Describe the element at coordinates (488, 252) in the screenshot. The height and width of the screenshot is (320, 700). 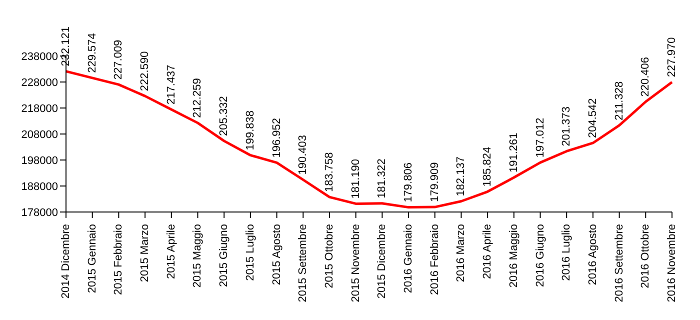
I see `x-tick-label: 2016 Aprile` at that location.